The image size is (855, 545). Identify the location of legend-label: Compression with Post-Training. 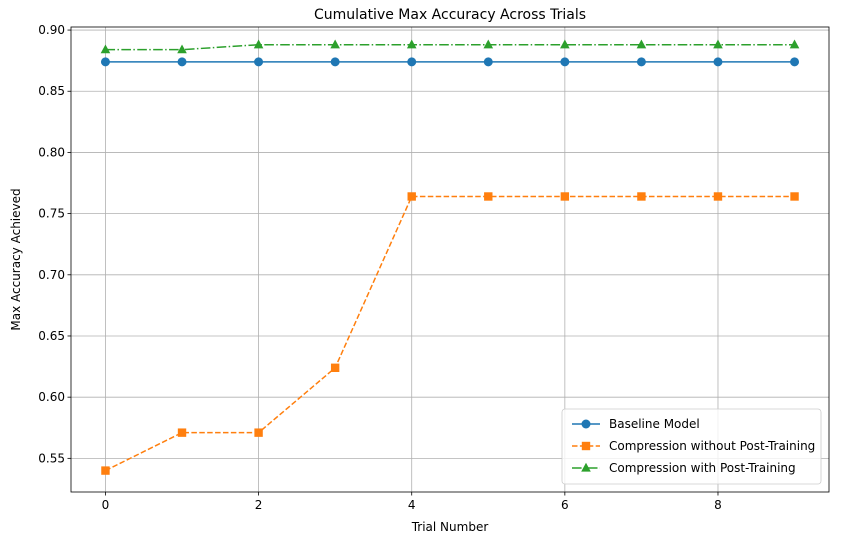
(702, 468).